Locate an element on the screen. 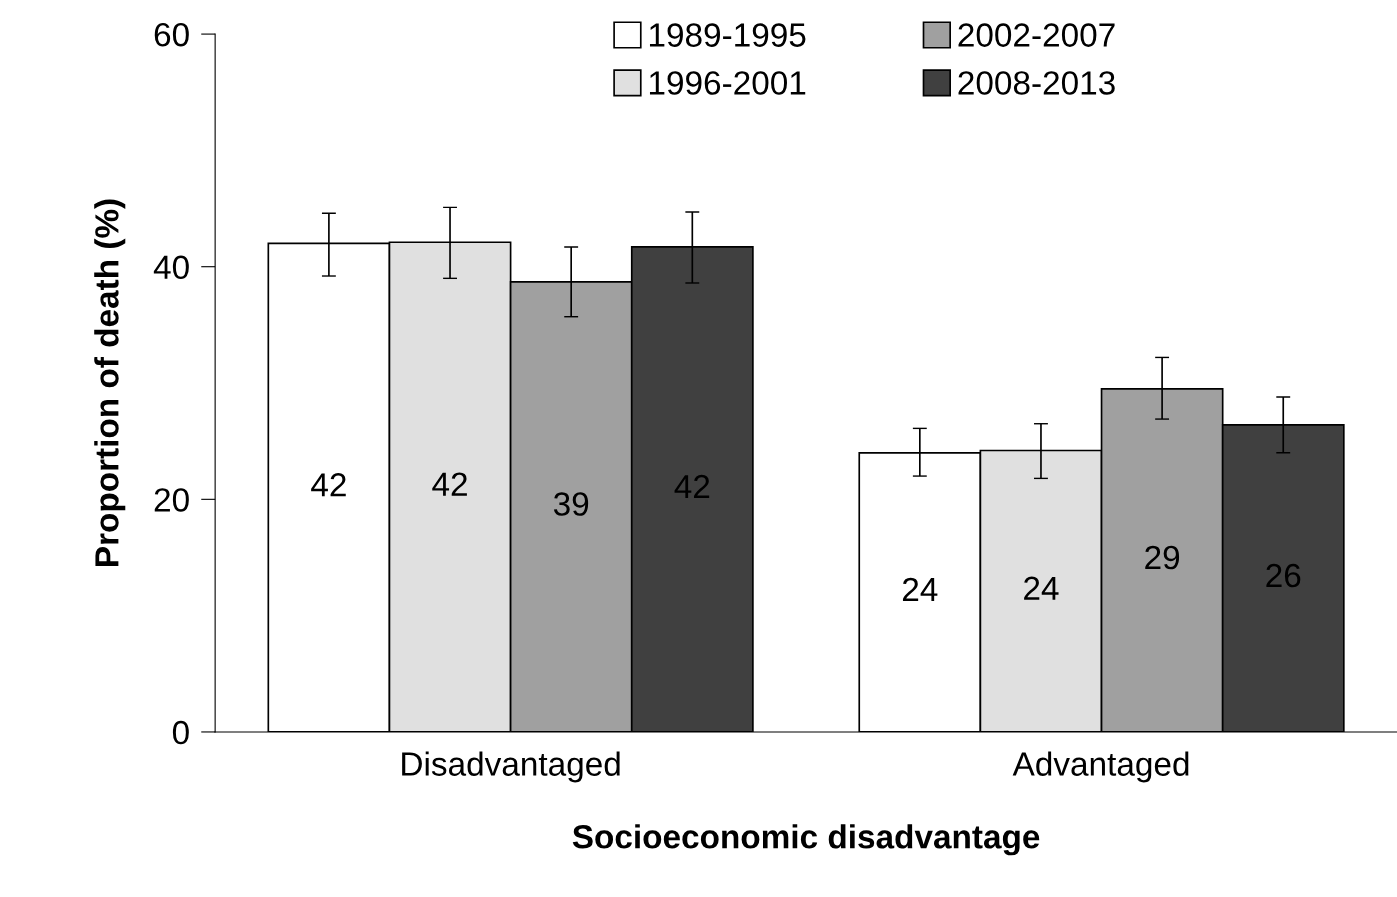 The width and height of the screenshot is (1397, 897). legend-label: 2008-2013 is located at coordinates (1036, 83).